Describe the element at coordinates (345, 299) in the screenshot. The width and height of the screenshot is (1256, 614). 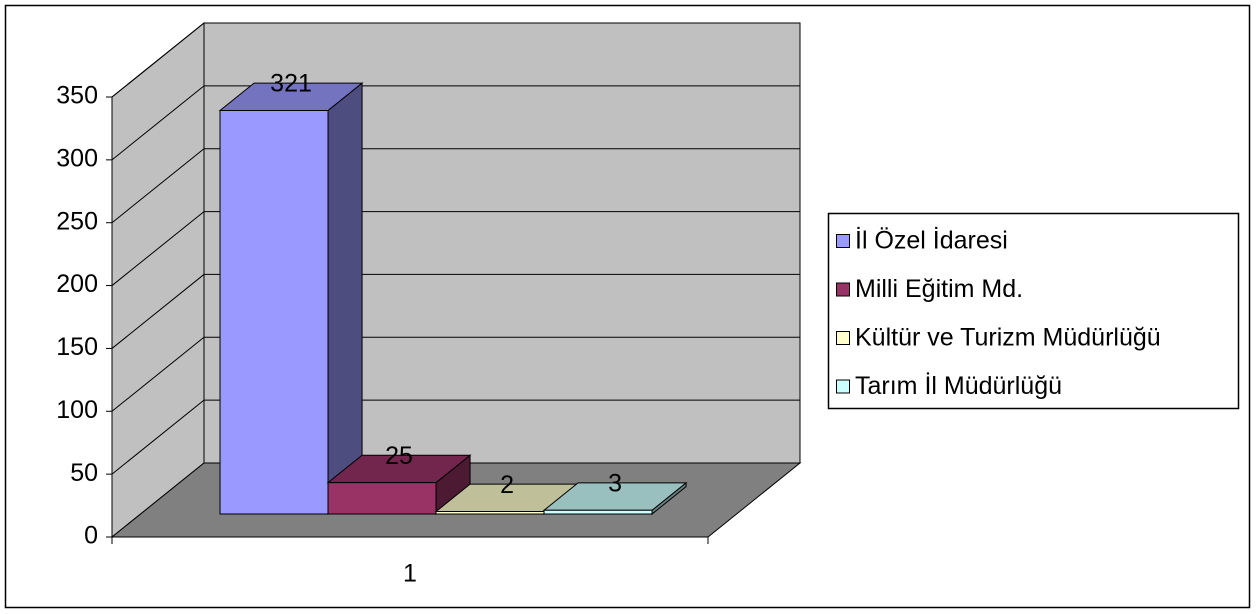
I see `bar-side` at that location.